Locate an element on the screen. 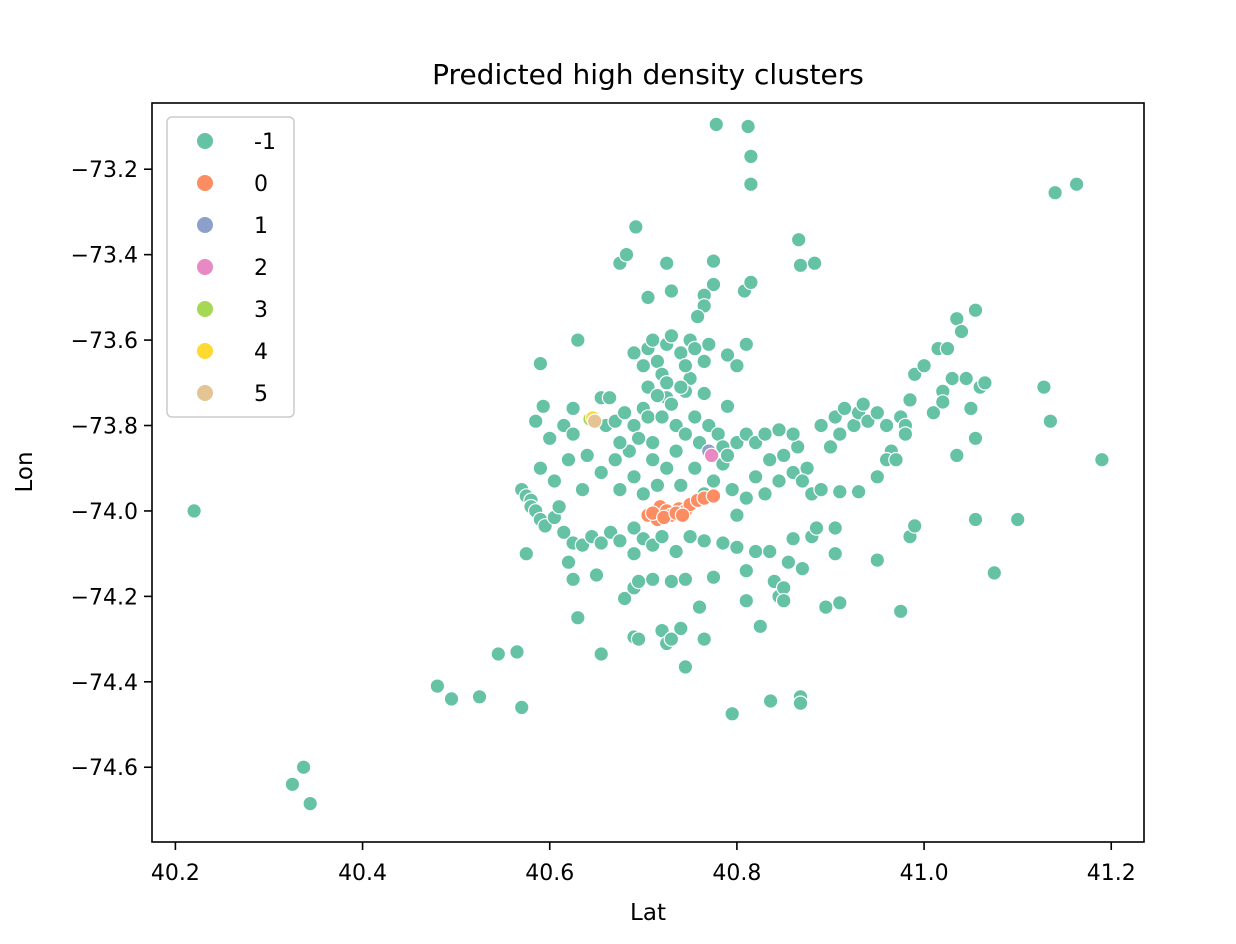 Image resolution: width=1236 pixels, height=944 pixels. x-tick-label: 40.2 is located at coordinates (175, 873).